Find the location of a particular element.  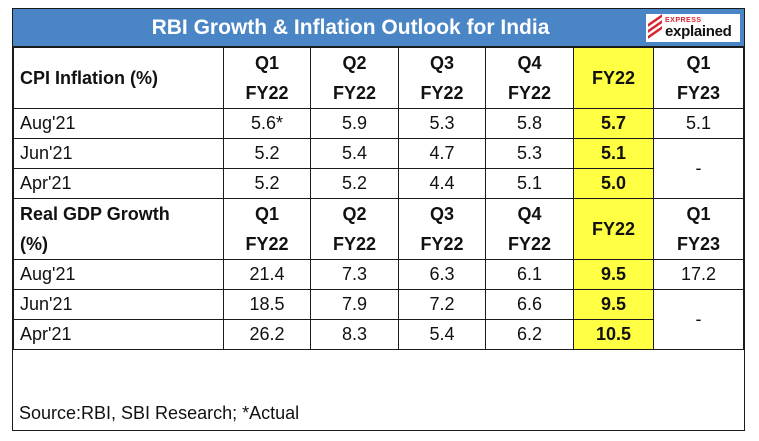

source-note: Source:RBI, SBI Research; *Actual is located at coordinates (159, 412).